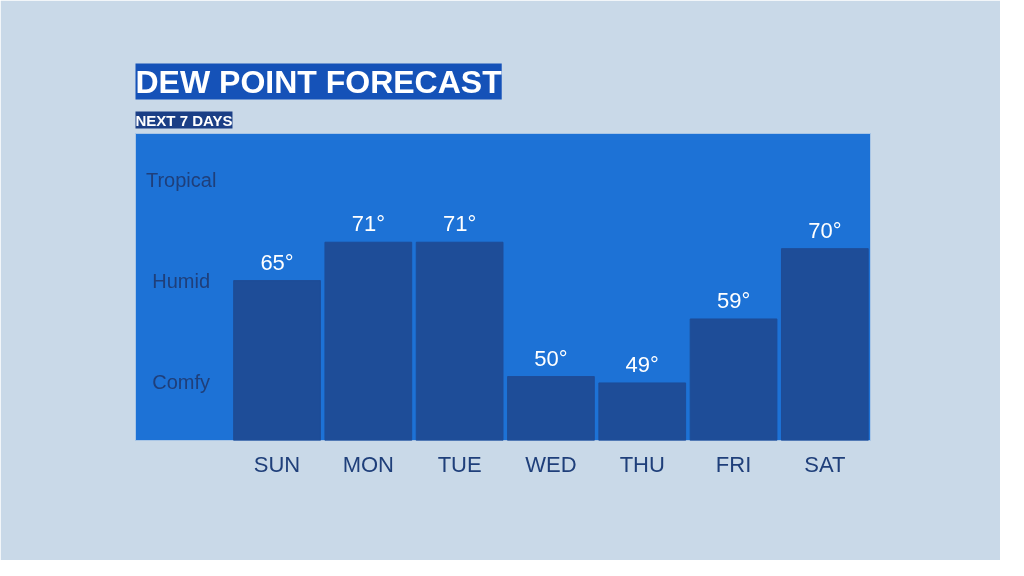 Image resolution: width=1024 pixels, height=576 pixels. What do you see at coordinates (642, 464) in the screenshot?
I see `x-tick-label: THU` at bounding box center [642, 464].